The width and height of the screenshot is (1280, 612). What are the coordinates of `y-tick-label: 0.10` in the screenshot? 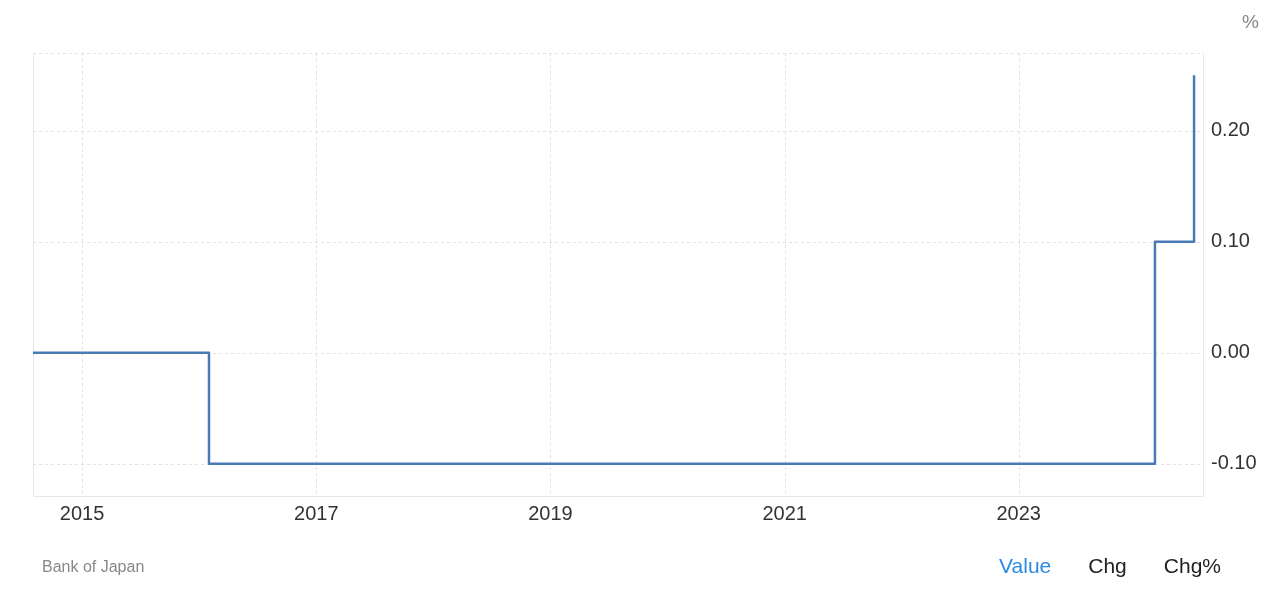 It's located at (1230, 240).